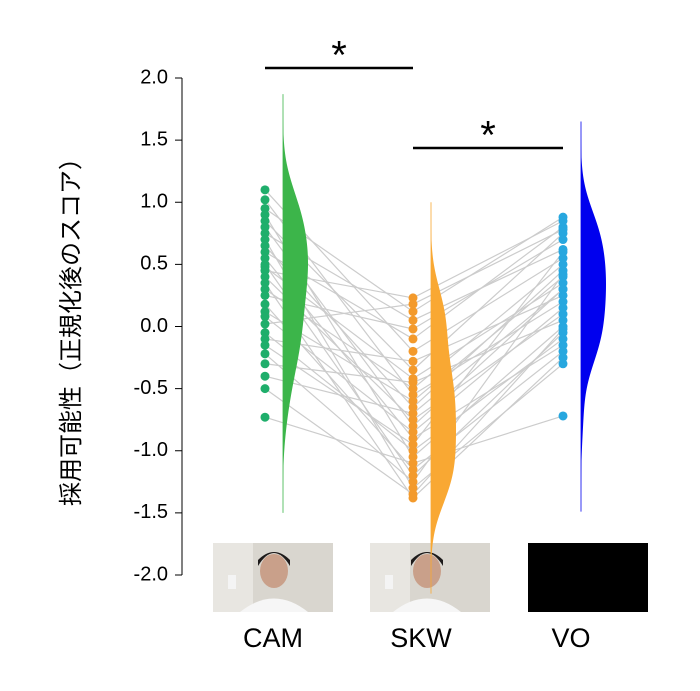  Describe the element at coordinates (154, 202) in the screenshot. I see `y-tick-label: 1.0` at that location.